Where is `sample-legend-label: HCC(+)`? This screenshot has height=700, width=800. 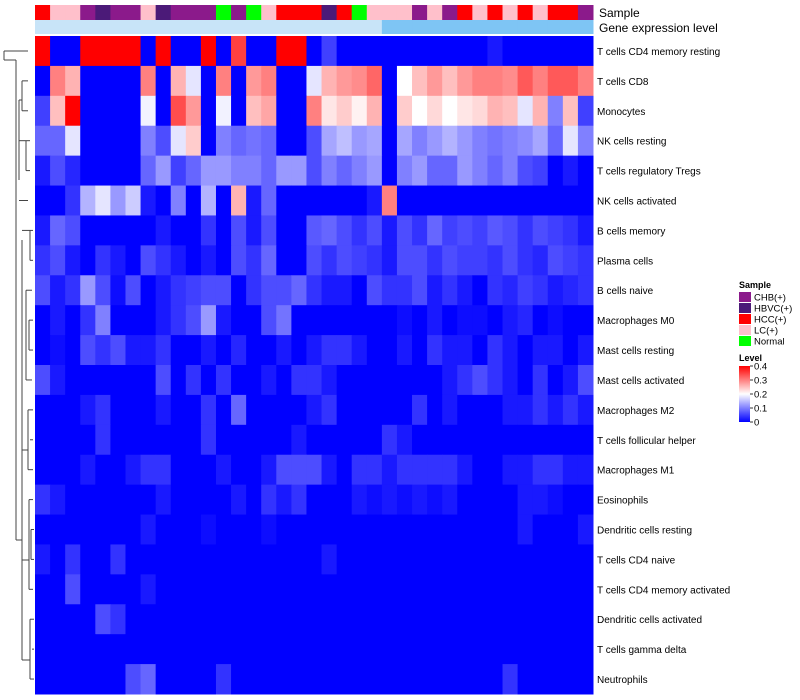
sample-legend-label: HCC(+) is located at coordinates (770, 320).